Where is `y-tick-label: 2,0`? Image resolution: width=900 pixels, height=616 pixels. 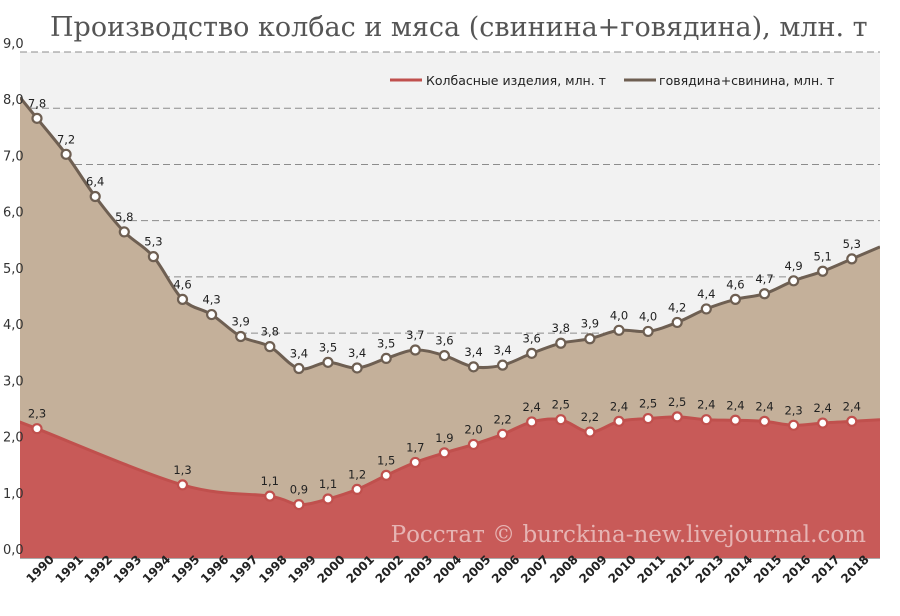
y-tick-label: 2,0 is located at coordinates (13, 438).